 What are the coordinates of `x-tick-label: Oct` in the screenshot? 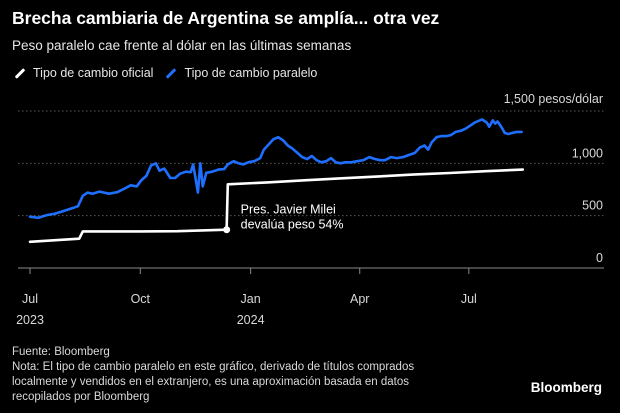 It's located at (141, 299).